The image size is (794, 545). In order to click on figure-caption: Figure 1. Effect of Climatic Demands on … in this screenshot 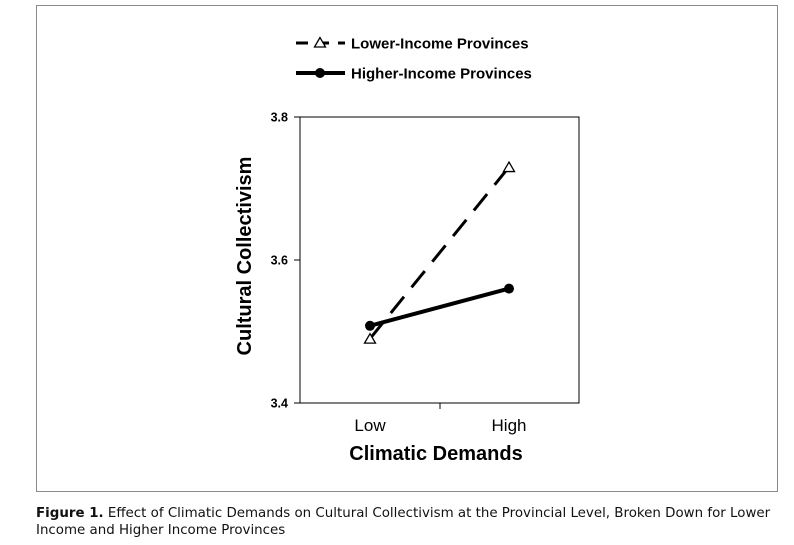, I will do `click(411, 522)`.